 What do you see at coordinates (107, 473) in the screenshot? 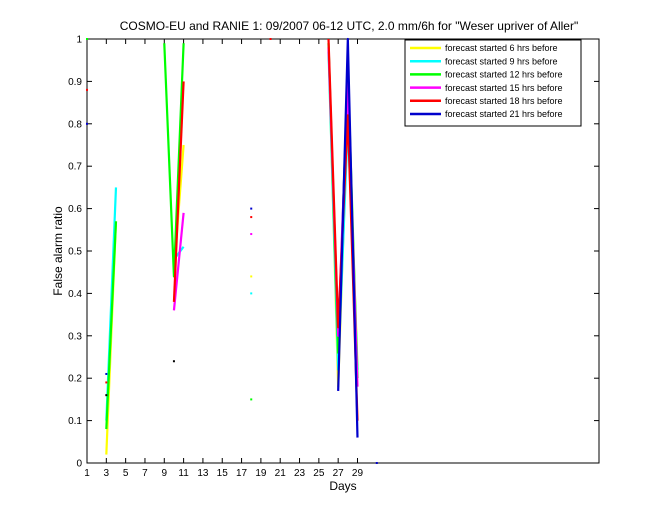
I see `x-tick-label: 3` at bounding box center [107, 473].